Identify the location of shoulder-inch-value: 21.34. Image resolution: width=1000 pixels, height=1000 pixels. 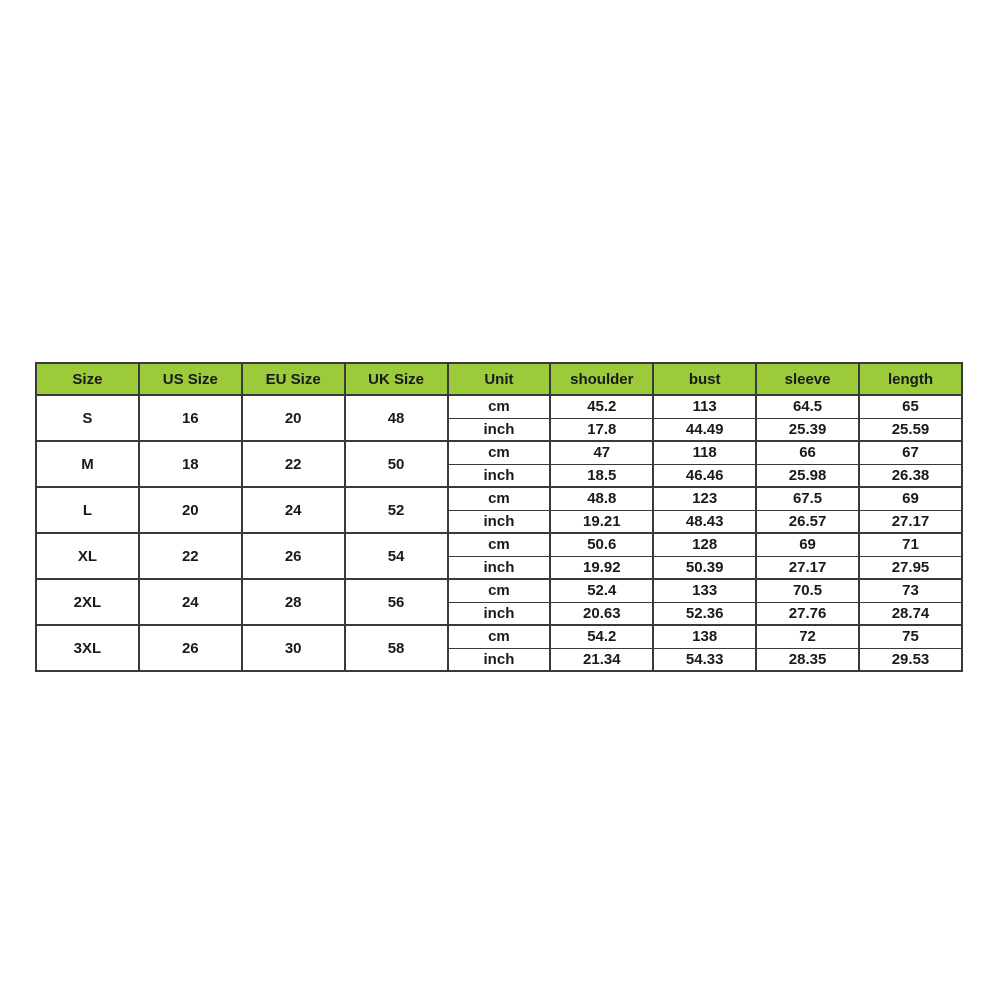
(602, 659).